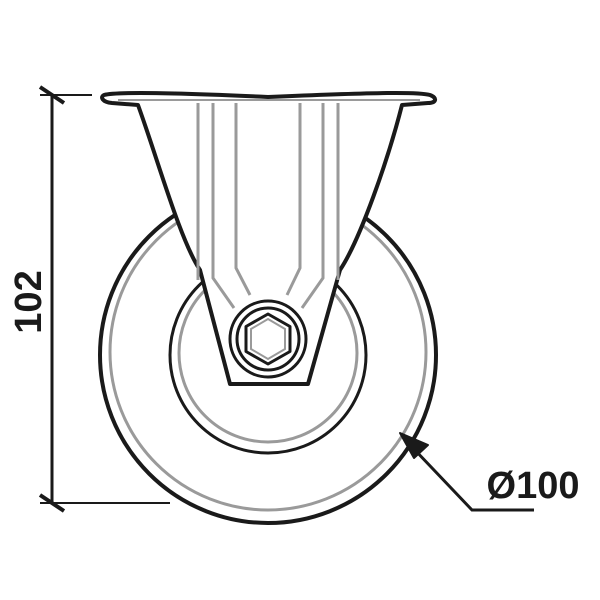  I want to click on height-tick-bottom, so click(52, 503).